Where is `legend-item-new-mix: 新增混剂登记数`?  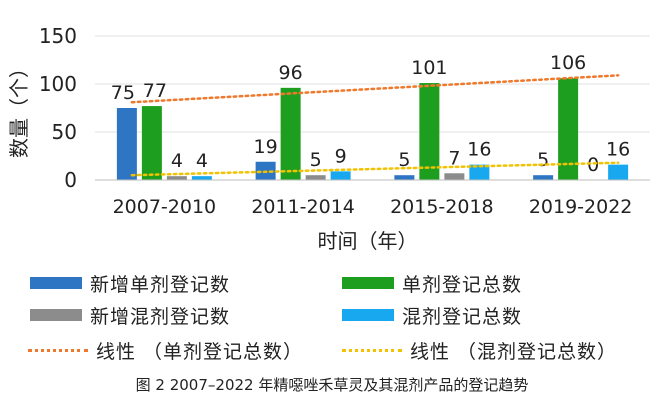
legend-item-new-mix: 新增混剂登记数 is located at coordinates (130, 315).